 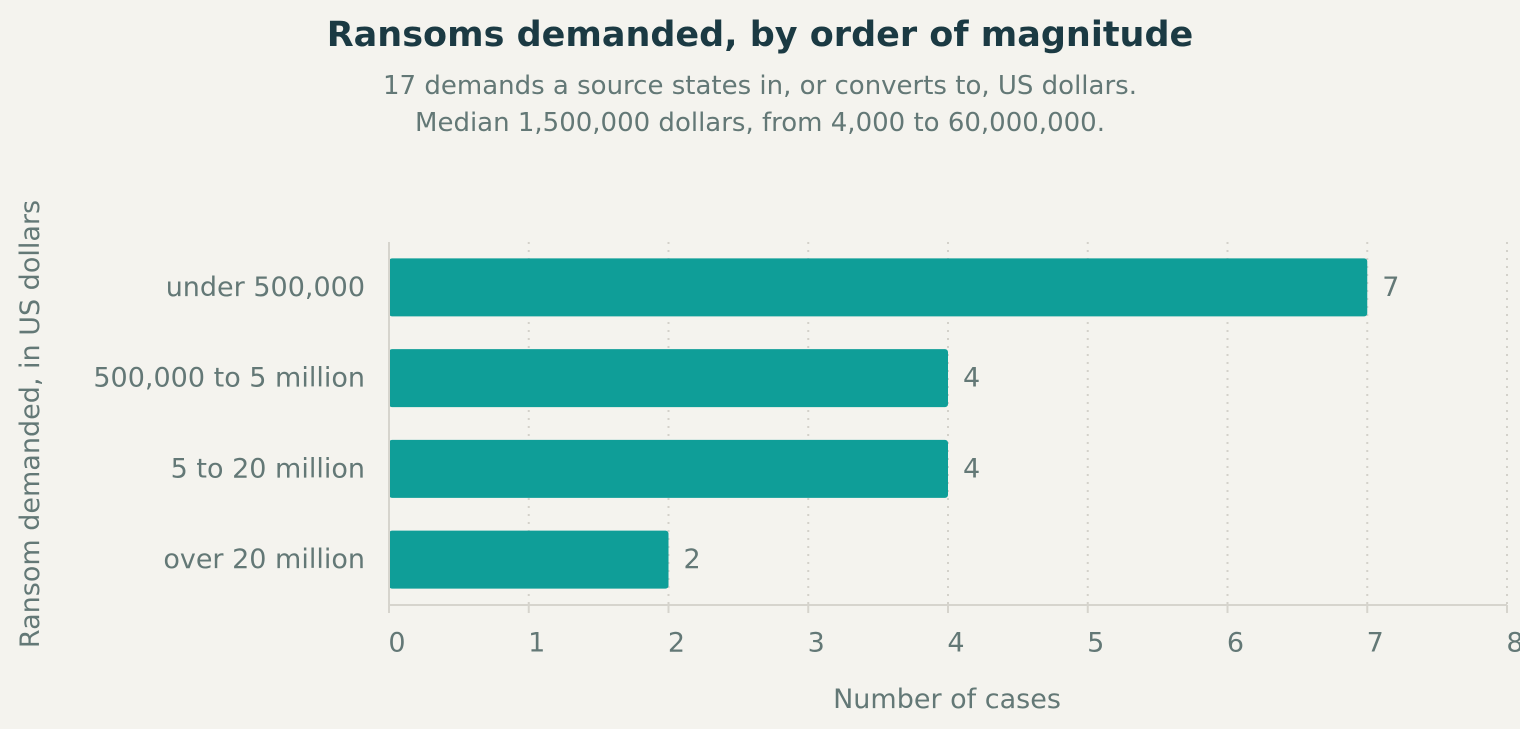 What do you see at coordinates (30, 424) in the screenshot?
I see `y-axis-title: Ransom demanded, in US dollars` at bounding box center [30, 424].